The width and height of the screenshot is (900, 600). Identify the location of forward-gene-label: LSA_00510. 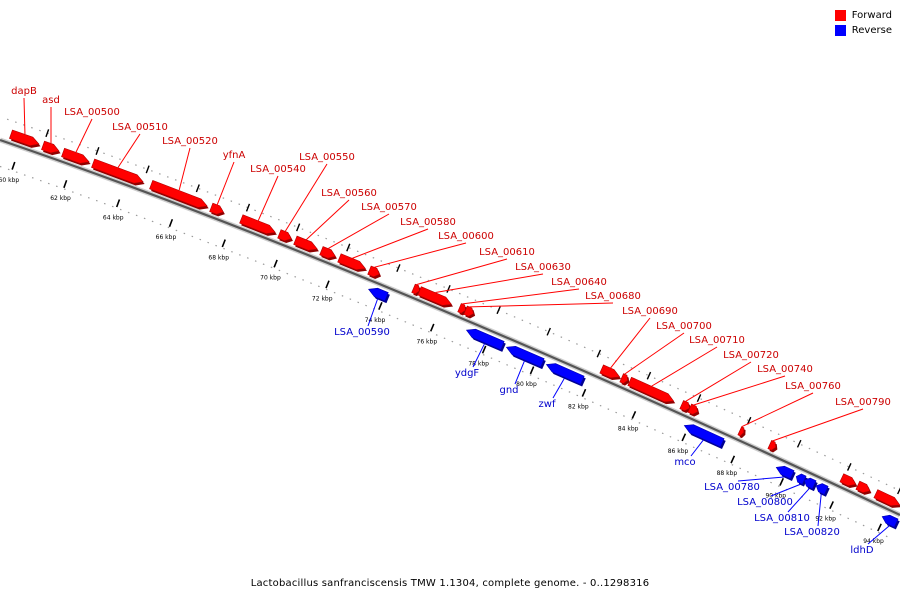
(140, 127).